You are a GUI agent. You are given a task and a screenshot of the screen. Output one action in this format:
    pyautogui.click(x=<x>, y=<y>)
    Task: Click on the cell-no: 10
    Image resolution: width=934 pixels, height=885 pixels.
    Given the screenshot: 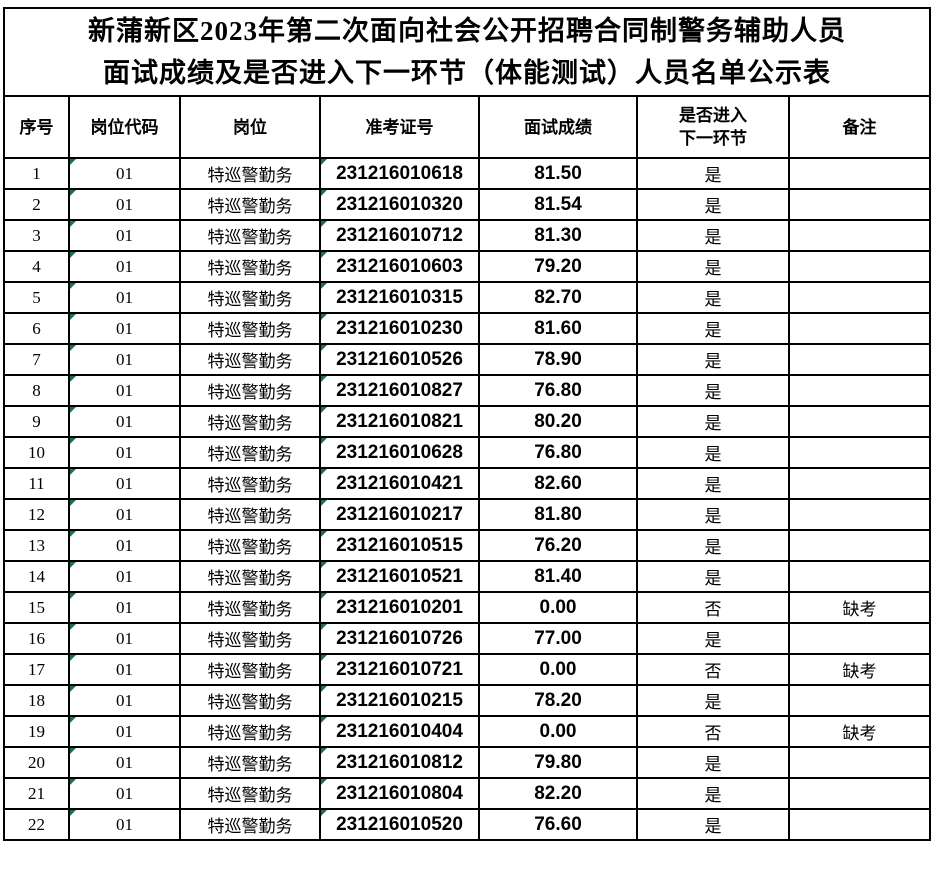 What is the action you would take?
    pyautogui.click(x=36, y=452)
    